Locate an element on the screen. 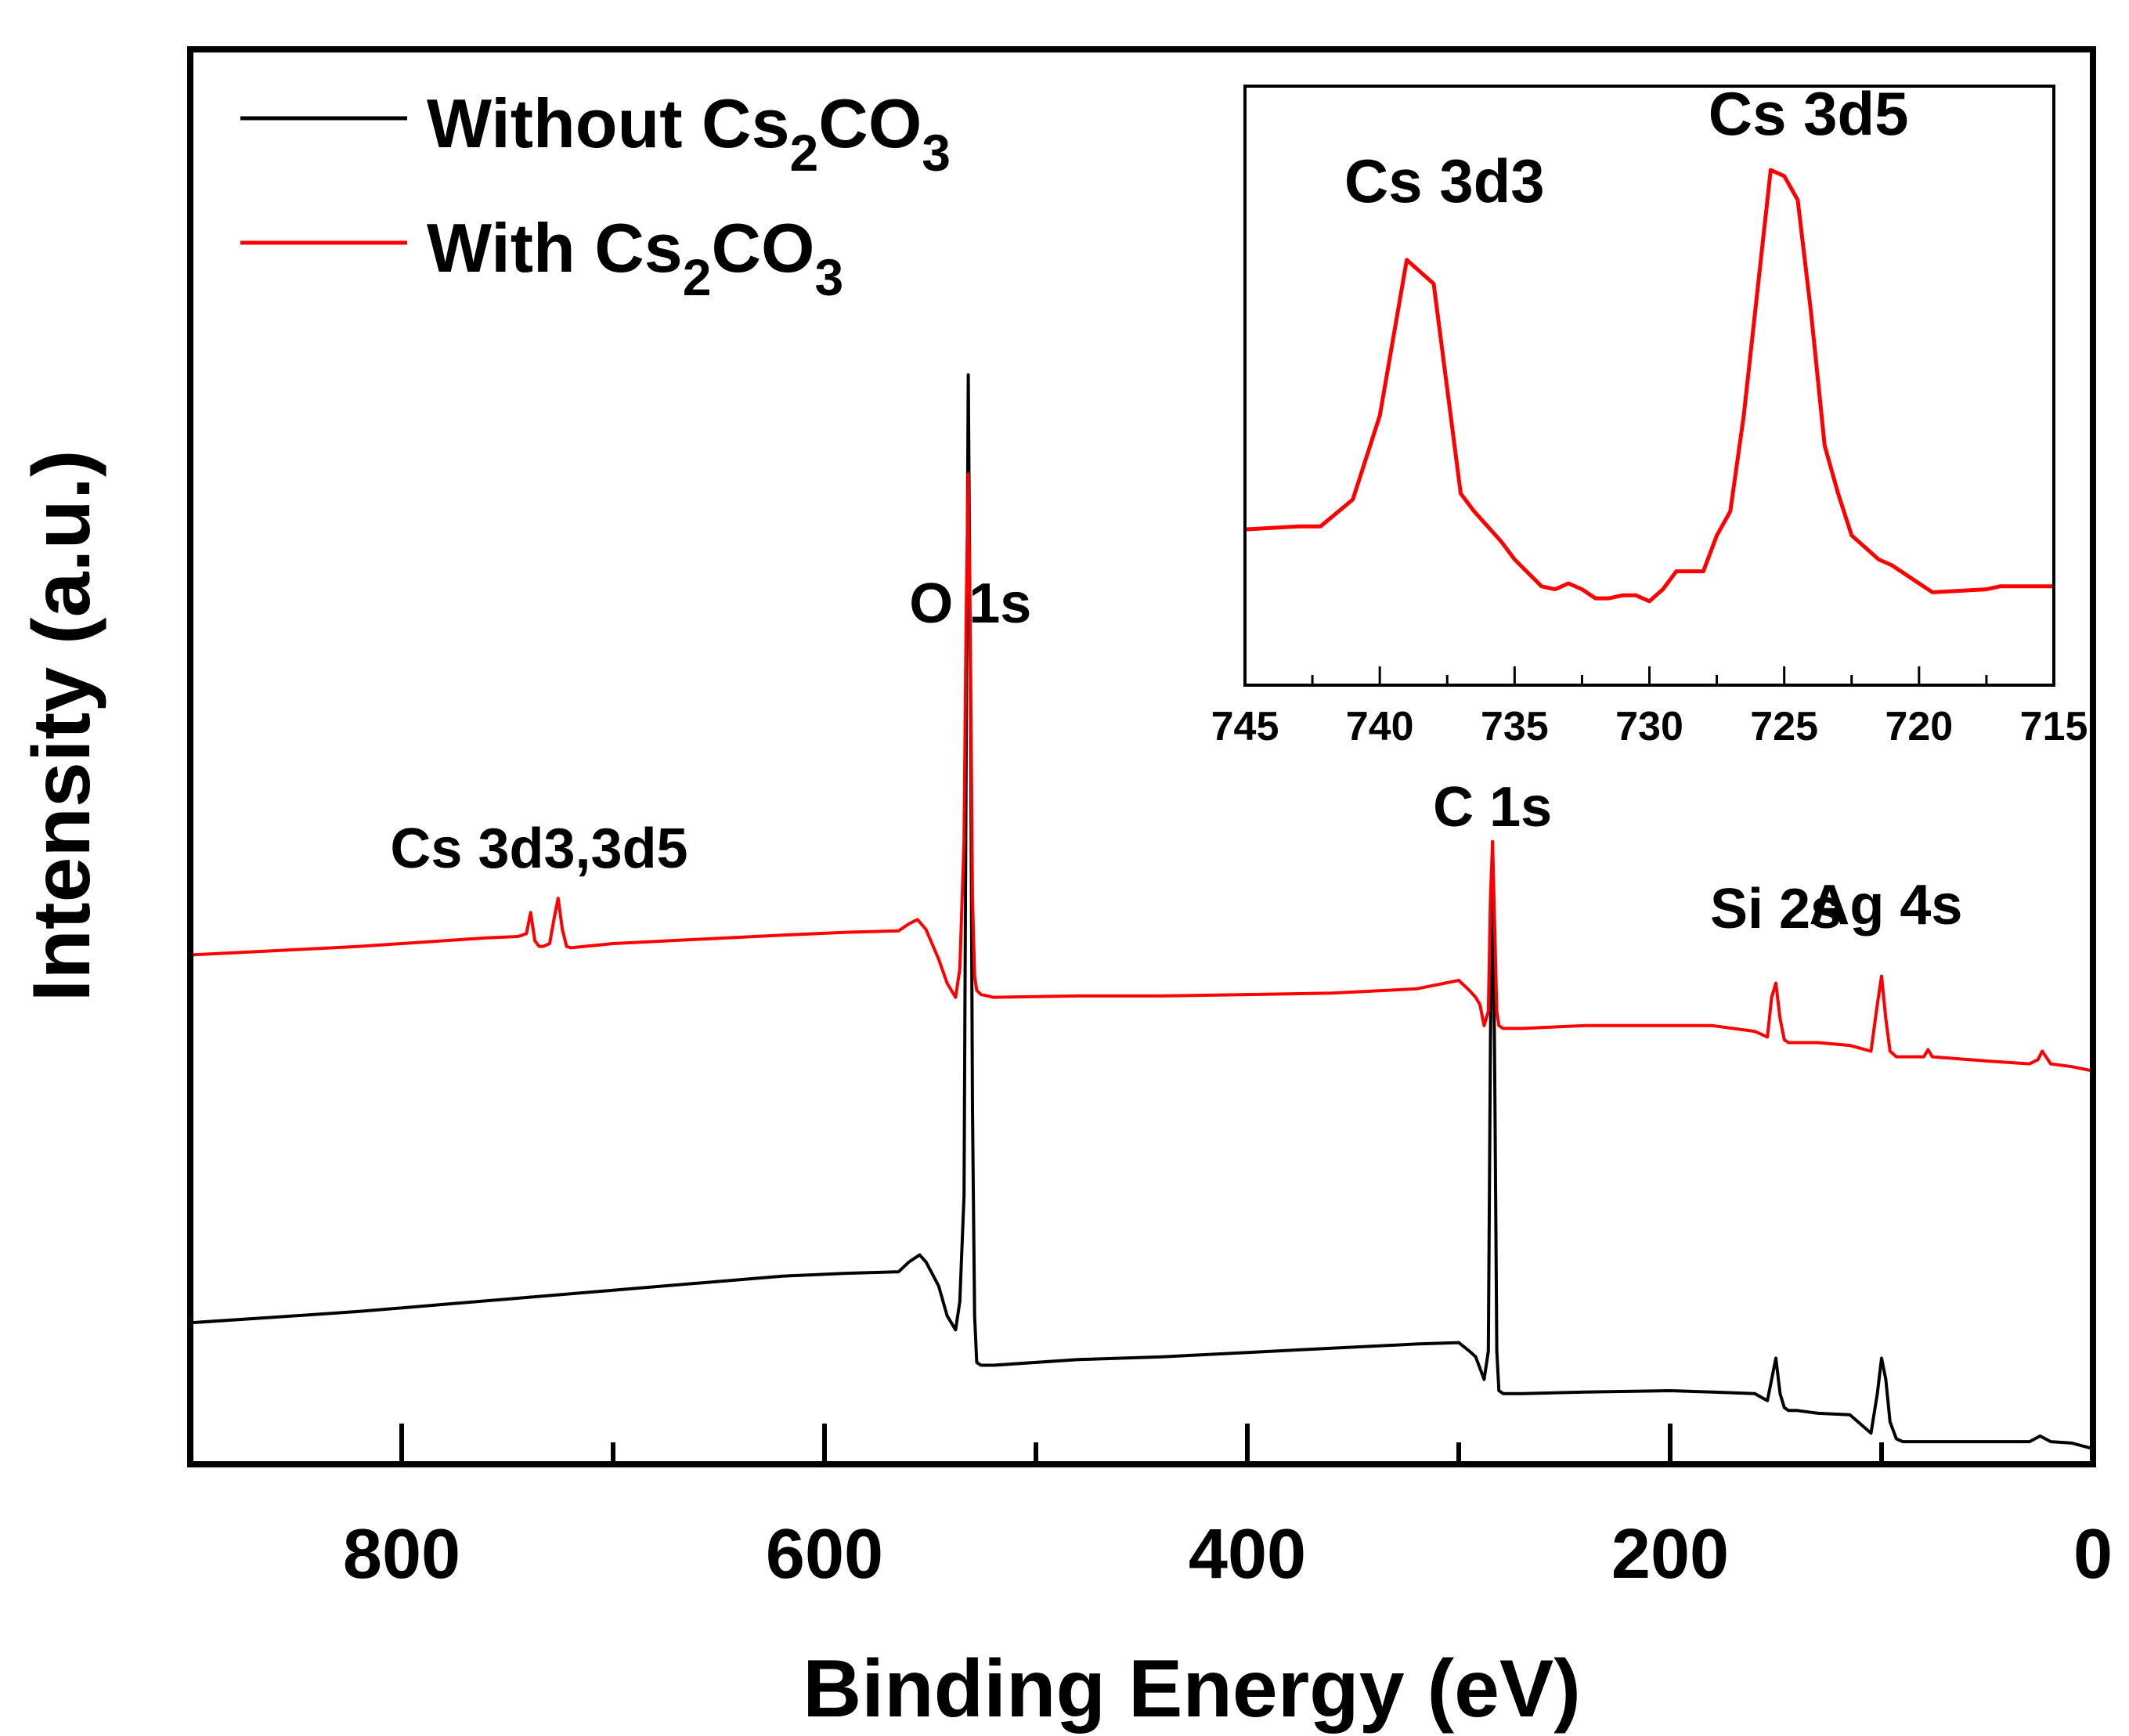  legend-without-sub1: 2 is located at coordinates (804, 153).